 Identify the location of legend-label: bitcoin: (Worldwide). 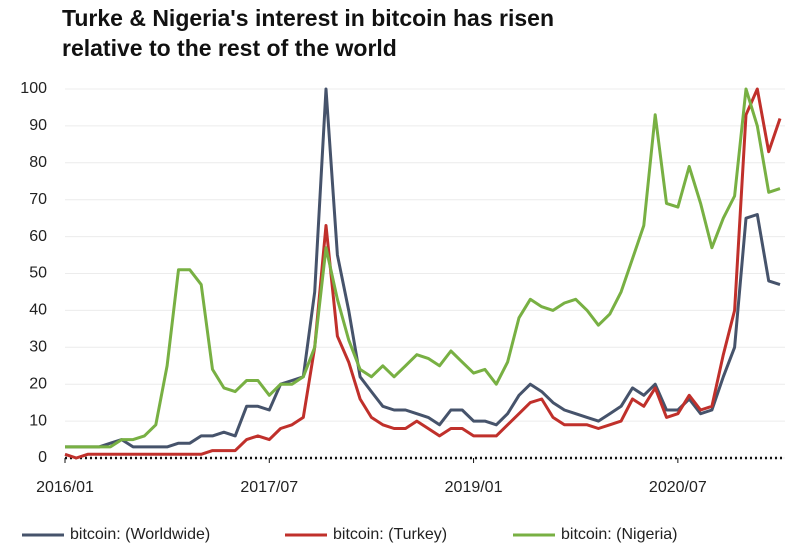
(140, 534).